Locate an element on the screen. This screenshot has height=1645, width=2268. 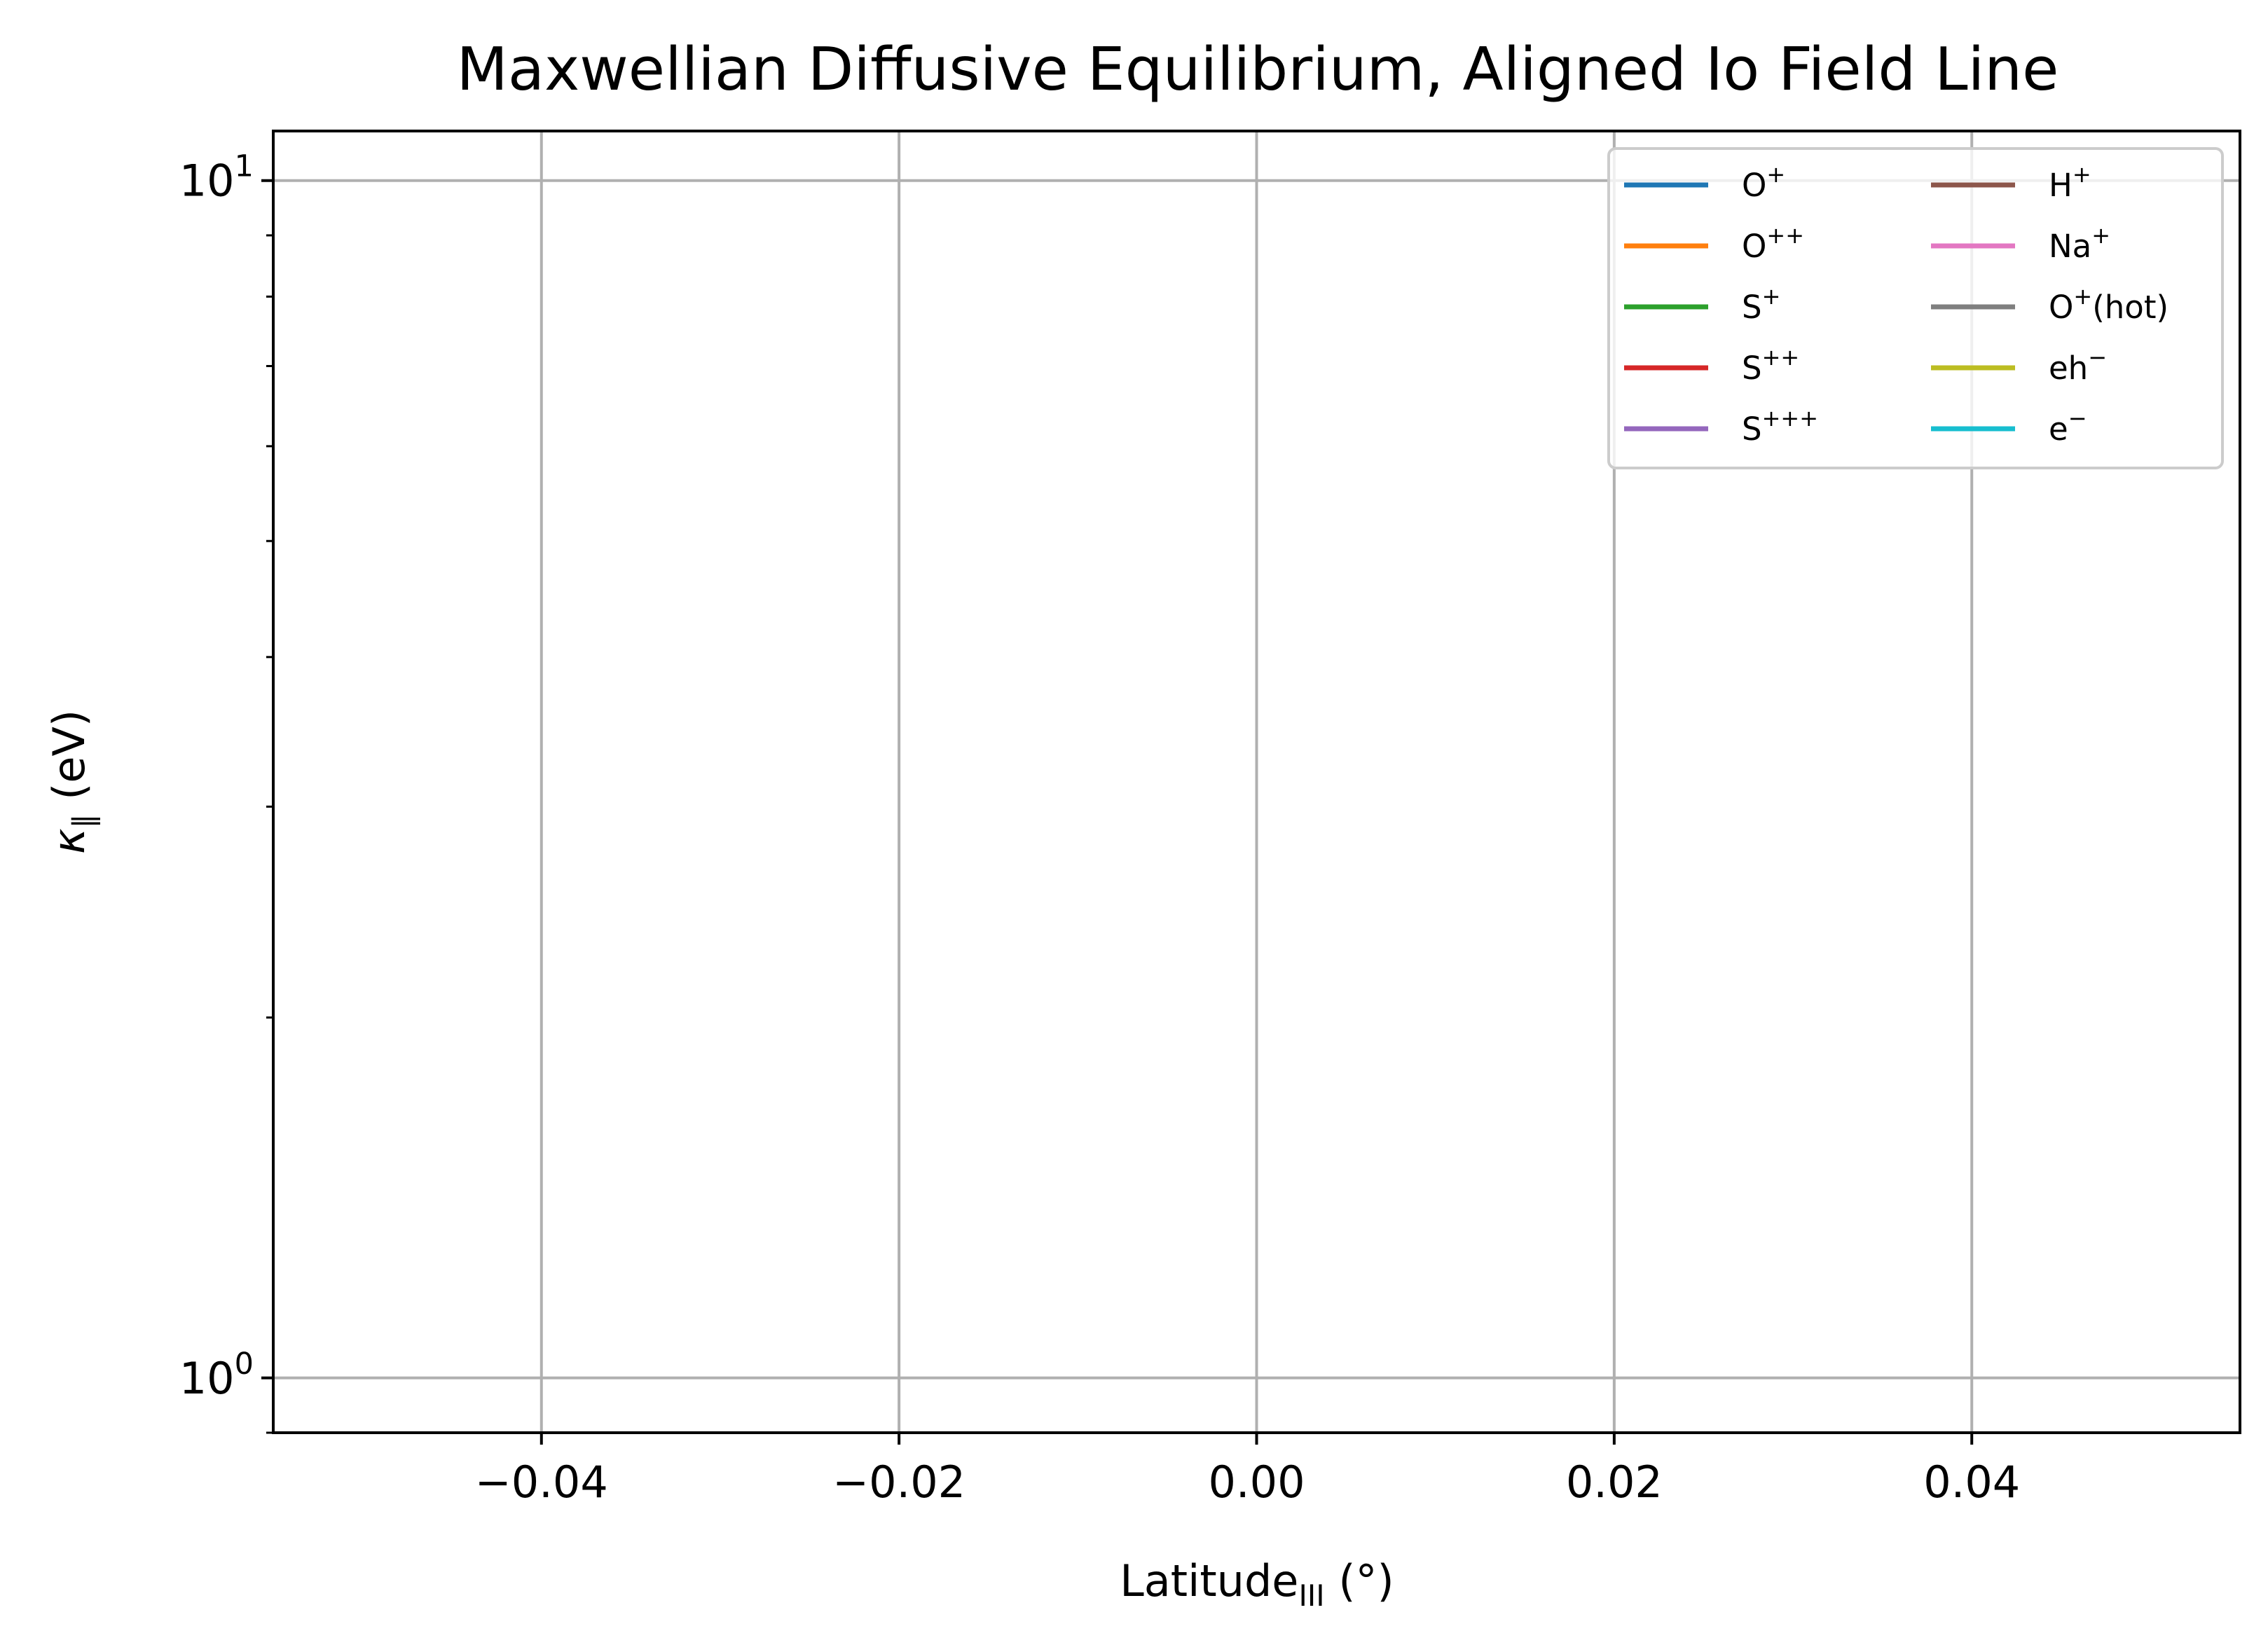
legend-label-3: S++ is located at coordinates (1770, 365).